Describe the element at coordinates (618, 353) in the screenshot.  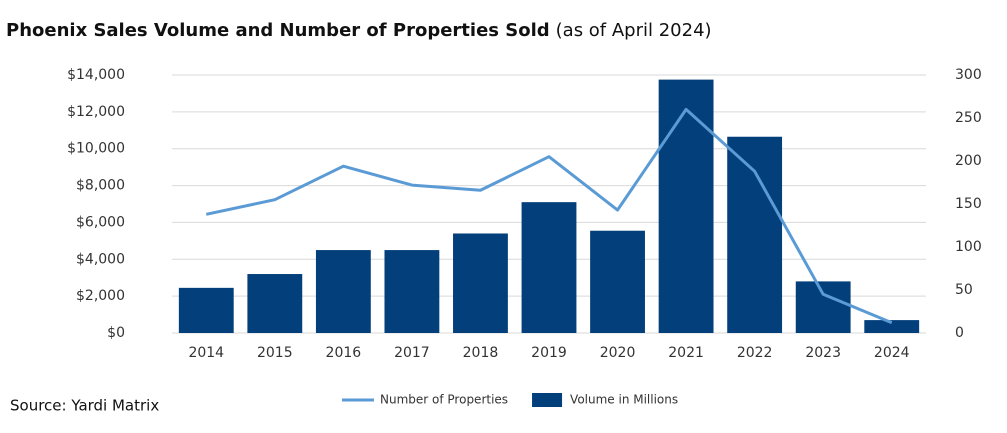
I see `x-tick-label: 2020` at that location.